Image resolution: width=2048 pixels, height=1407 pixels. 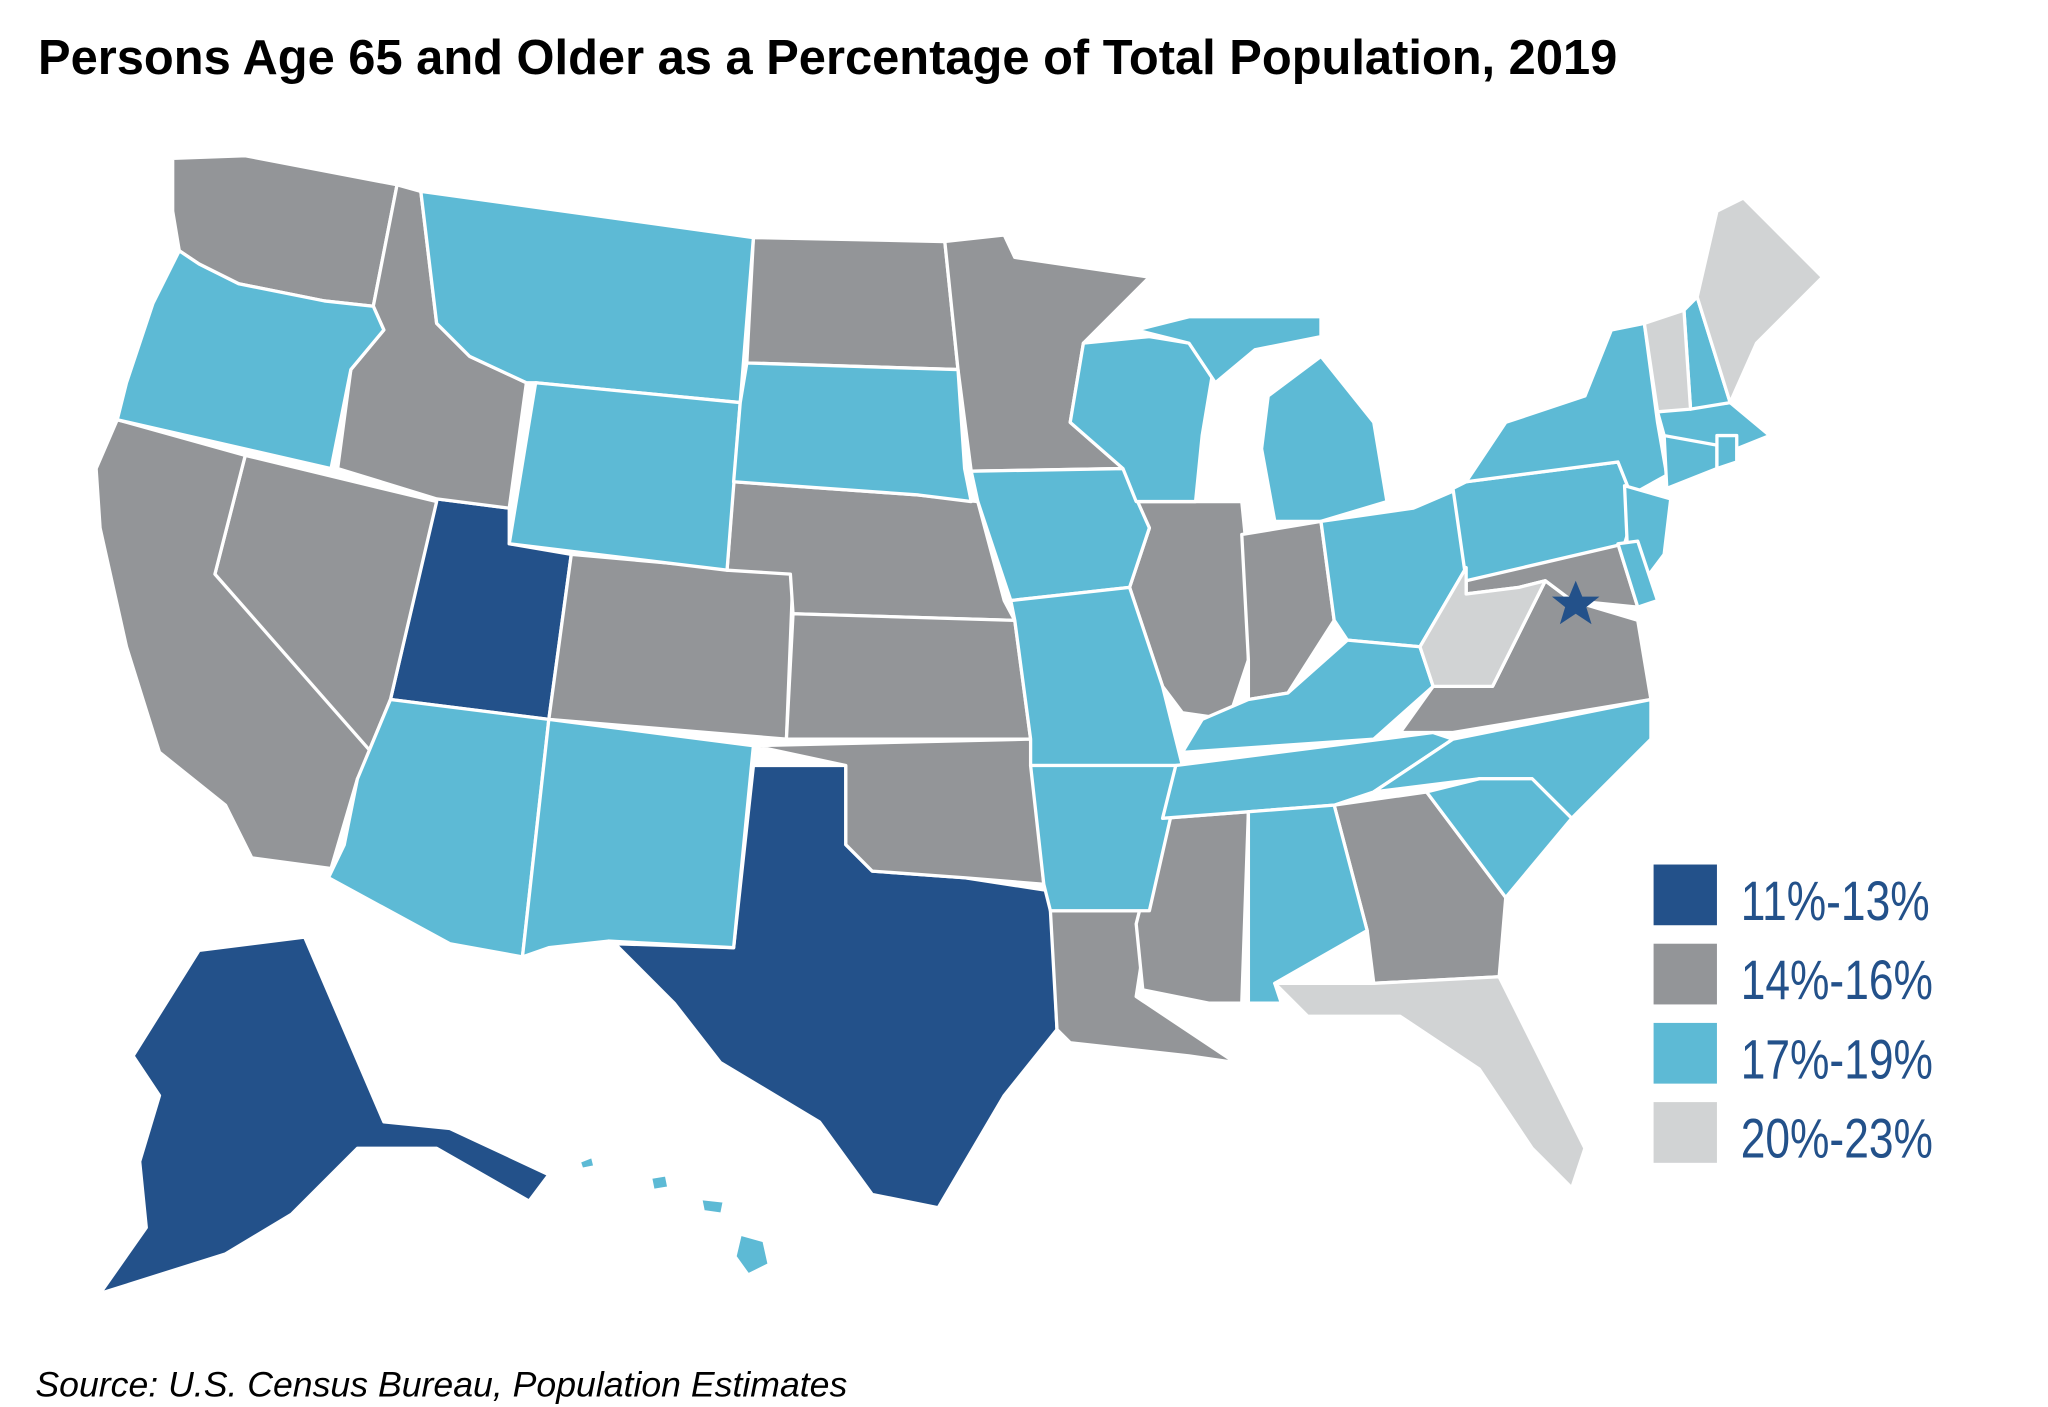 I want to click on legend-label: 11%-13%, so click(x=1835, y=901).